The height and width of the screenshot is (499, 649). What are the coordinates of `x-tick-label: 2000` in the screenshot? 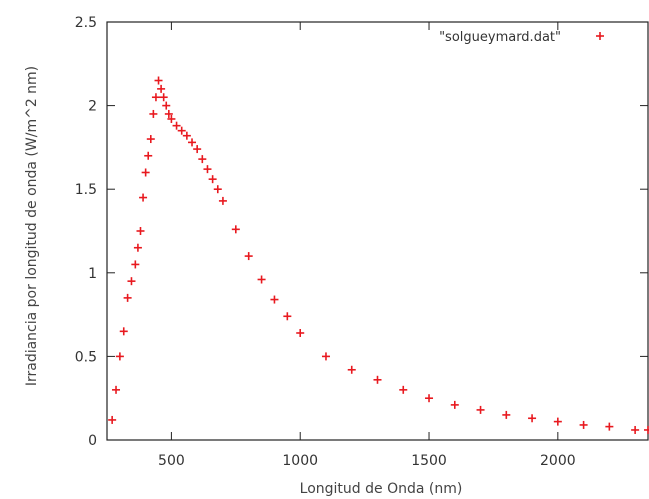 It's located at (558, 461).